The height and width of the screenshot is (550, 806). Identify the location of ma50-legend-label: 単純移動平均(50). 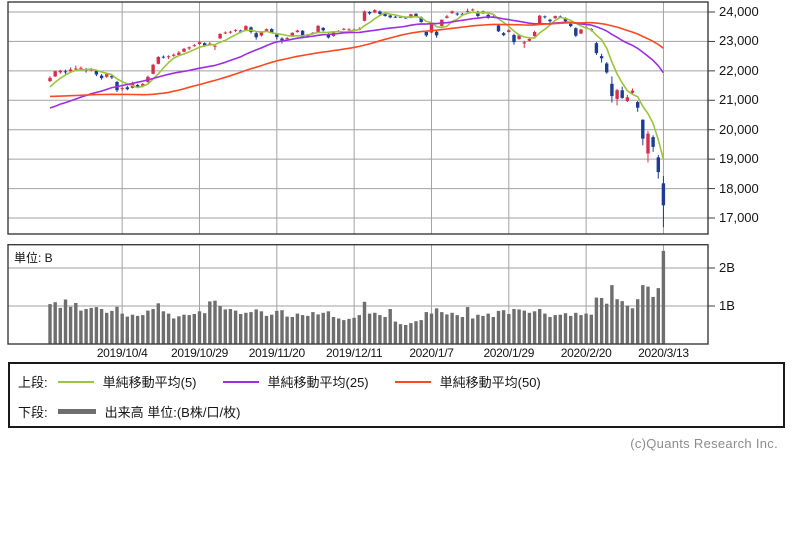
(490, 382).